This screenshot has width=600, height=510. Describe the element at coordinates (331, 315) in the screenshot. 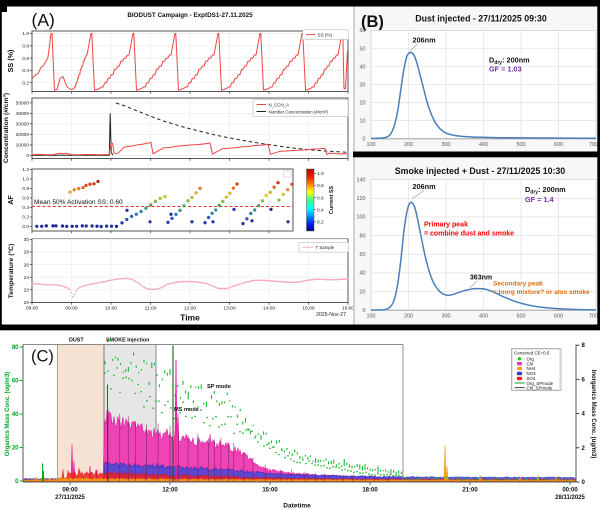

I see `svg-text: 2025-Nov-27` at that location.